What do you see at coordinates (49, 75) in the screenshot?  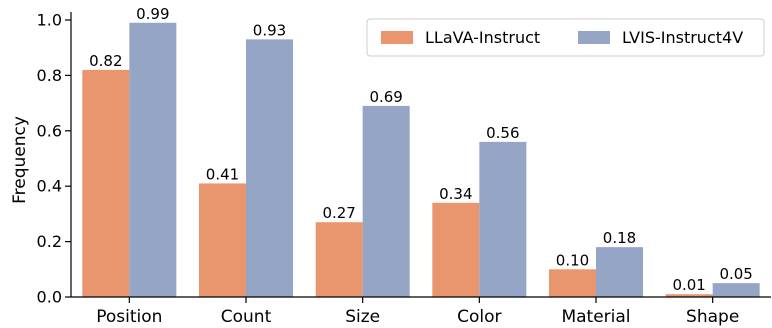 I see `y-tick-label: 0.8` at bounding box center [49, 75].